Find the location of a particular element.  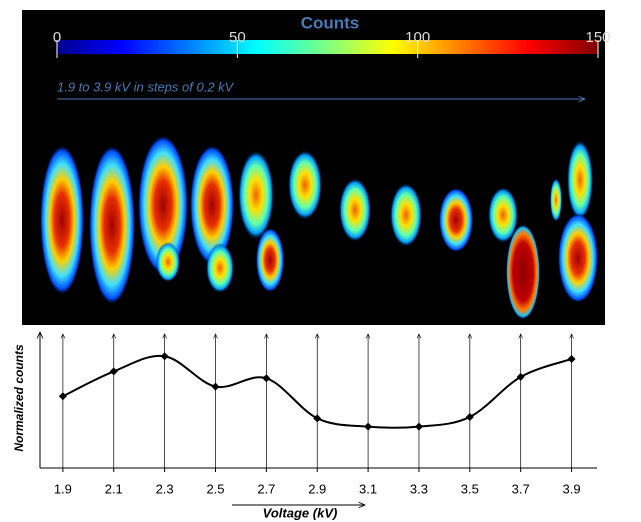

x-tick-label: 3.3 is located at coordinates (419, 488).